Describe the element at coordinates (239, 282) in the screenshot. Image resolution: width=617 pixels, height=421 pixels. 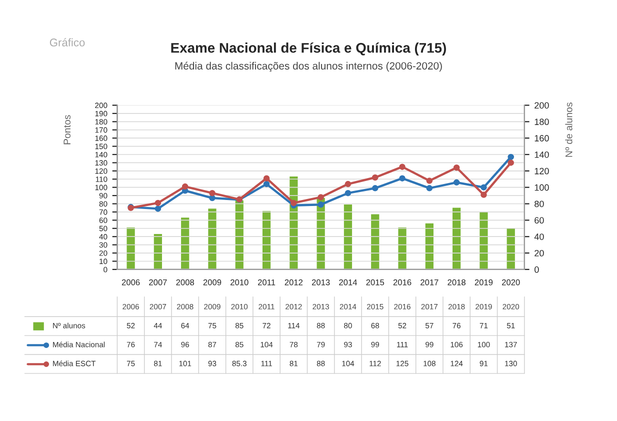
I see `x-tick-label: 2010` at that location.